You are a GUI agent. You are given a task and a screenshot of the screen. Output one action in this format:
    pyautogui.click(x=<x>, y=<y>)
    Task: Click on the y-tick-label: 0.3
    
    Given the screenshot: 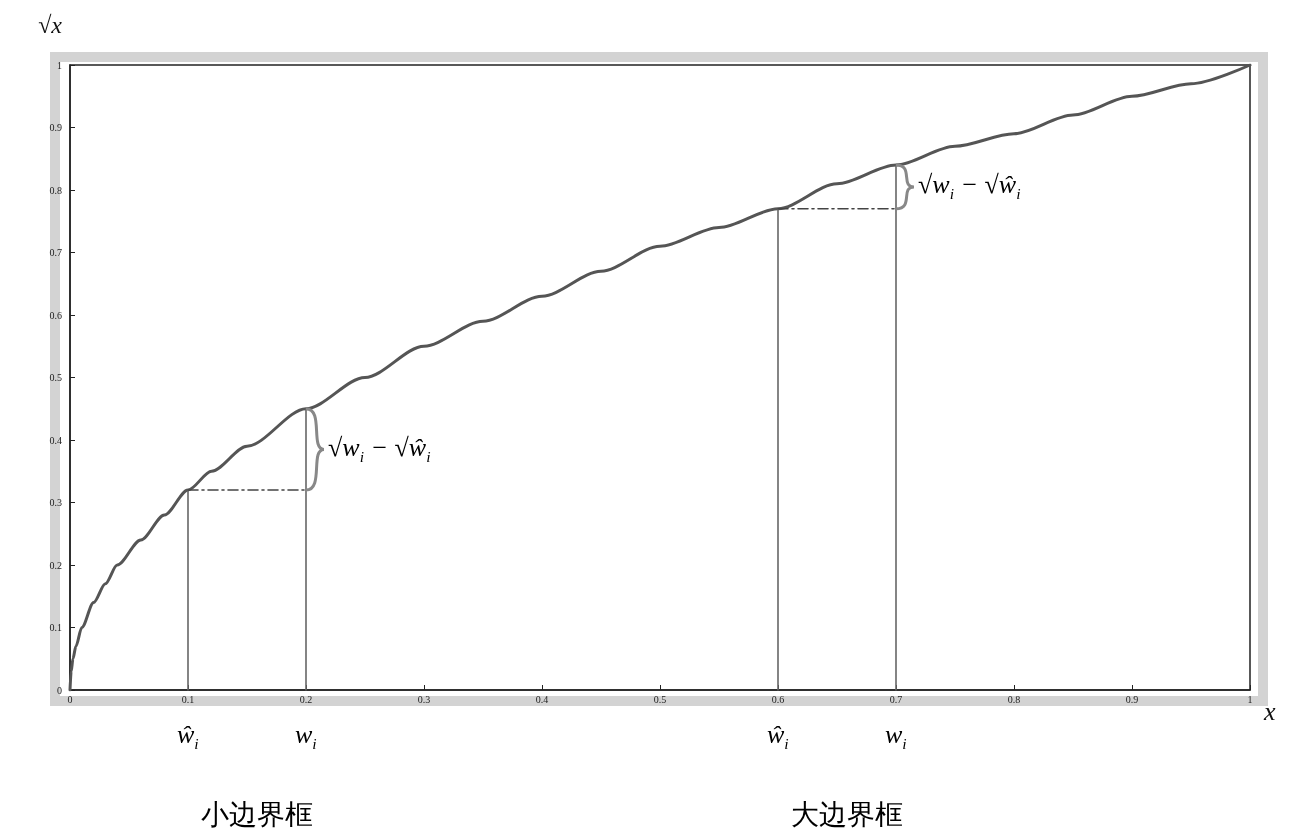 What is the action you would take?
    pyautogui.click(x=55, y=502)
    